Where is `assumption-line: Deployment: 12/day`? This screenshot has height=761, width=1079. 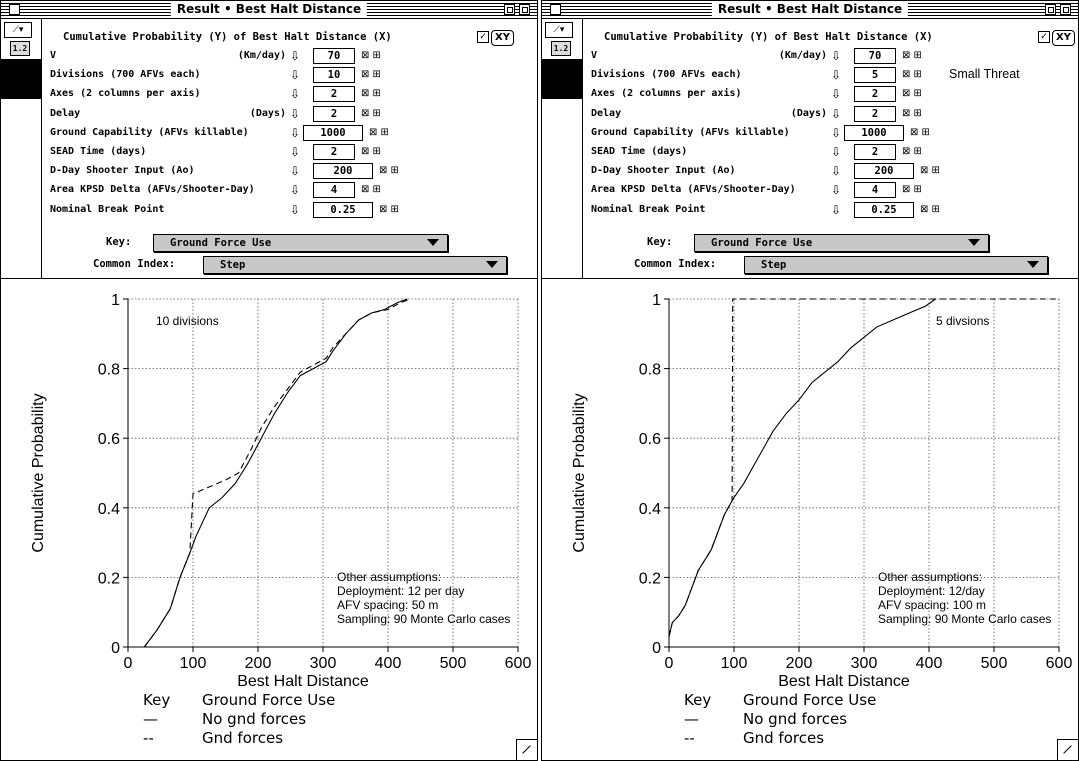 assumption-line: Deployment: 12/day is located at coordinates (931, 591).